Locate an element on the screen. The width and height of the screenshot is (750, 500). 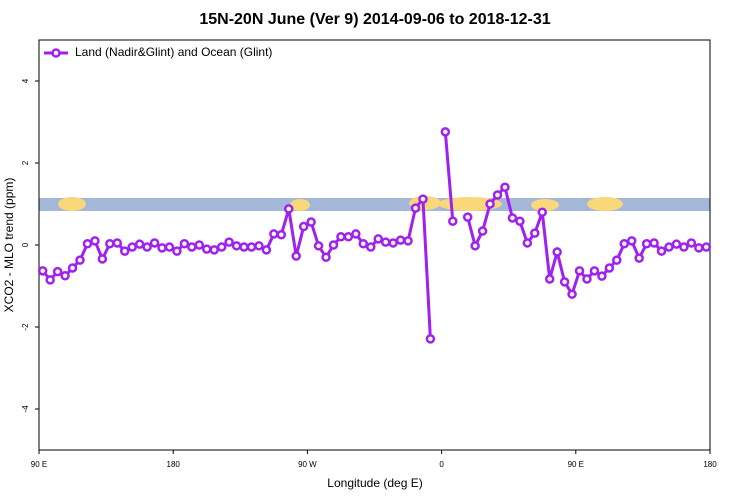
legend-label: Land (Nadir&Glint) and Ocean (Glint) is located at coordinates (173, 52).